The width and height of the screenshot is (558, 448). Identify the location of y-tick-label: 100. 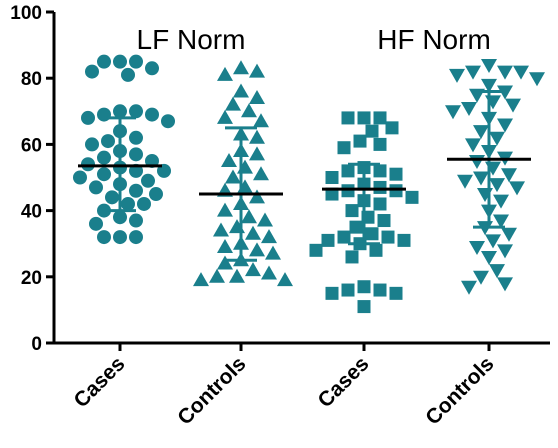
(26, 13).